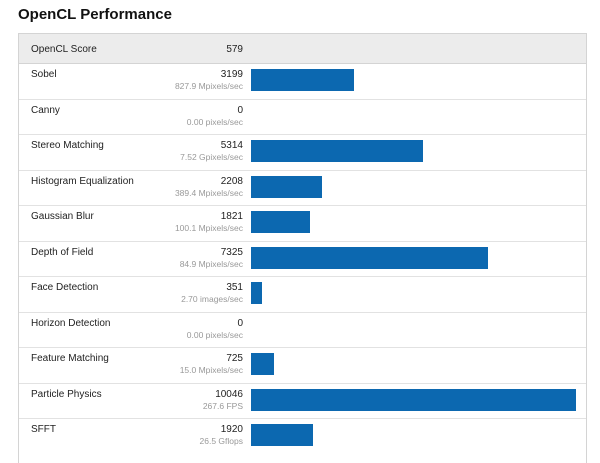 The height and width of the screenshot is (463, 600). What do you see at coordinates (231, 429) in the screenshot?
I see `test-score: 1920` at bounding box center [231, 429].